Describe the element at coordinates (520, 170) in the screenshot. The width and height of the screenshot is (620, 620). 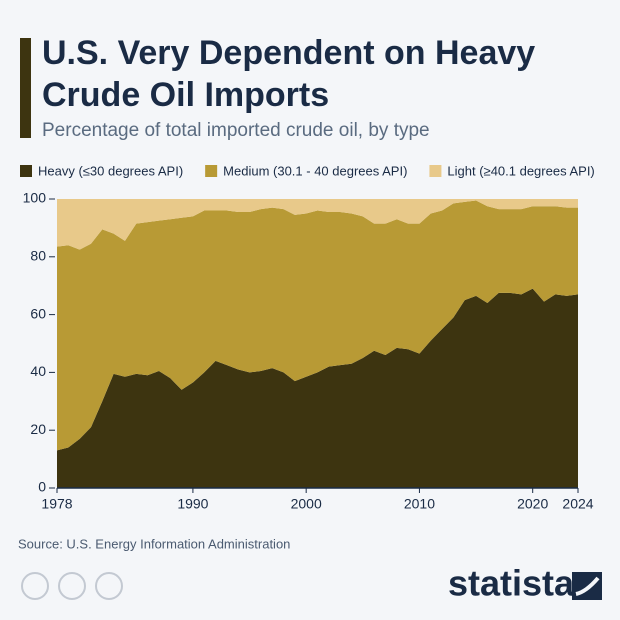
I see `legend-label: Light (≥40.1 degrees API)` at that location.